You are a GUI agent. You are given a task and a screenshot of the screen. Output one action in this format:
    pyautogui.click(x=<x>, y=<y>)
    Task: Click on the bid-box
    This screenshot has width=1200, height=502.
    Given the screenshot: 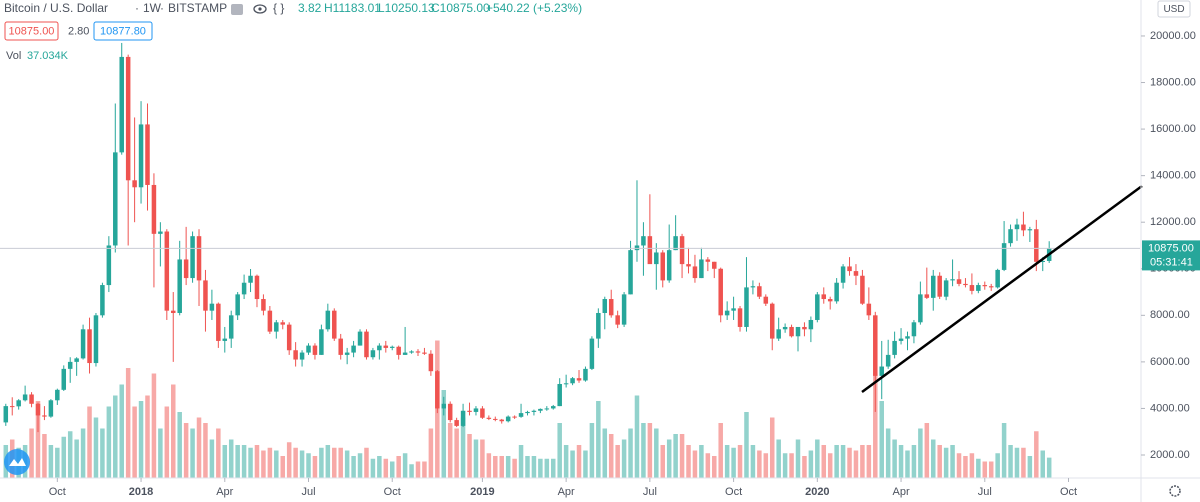 What is the action you would take?
    pyautogui.click(x=31, y=31)
    